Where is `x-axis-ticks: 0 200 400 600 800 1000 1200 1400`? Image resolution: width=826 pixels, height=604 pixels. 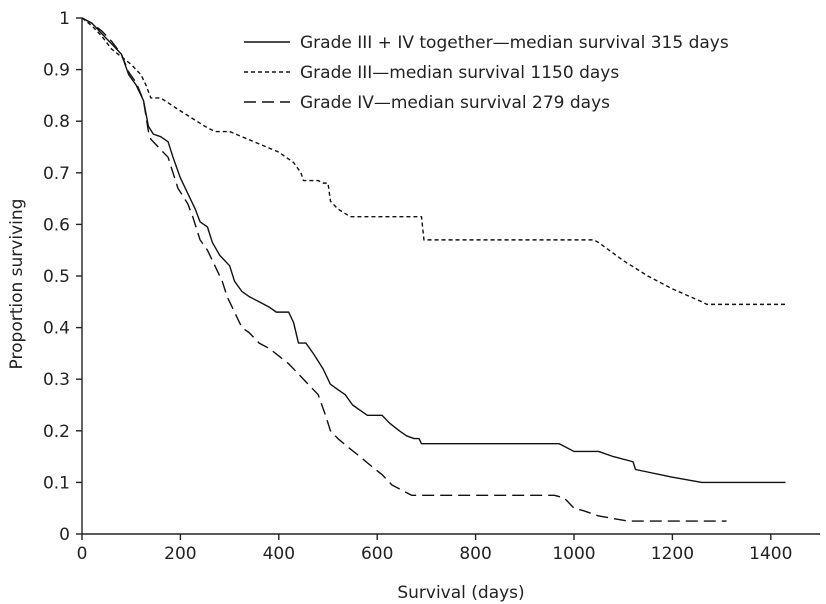
x-axis-ticks: 0 200 400 600 800 1000 1200 1400 is located at coordinates (434, 549).